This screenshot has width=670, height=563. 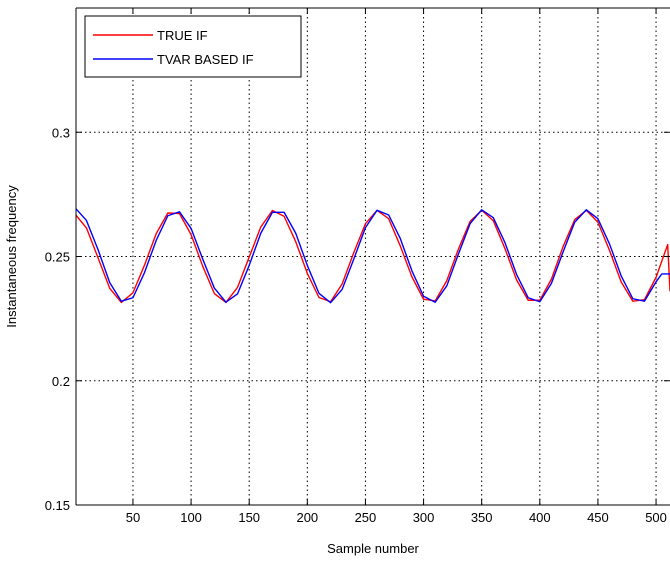 I want to click on x-tick-label: 150, so click(x=249, y=517).